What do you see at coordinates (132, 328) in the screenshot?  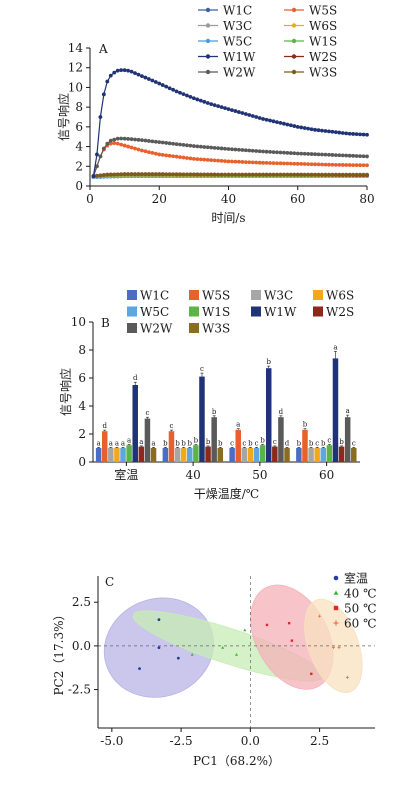 I see `legend-swatch-W2W` at bounding box center [132, 328].